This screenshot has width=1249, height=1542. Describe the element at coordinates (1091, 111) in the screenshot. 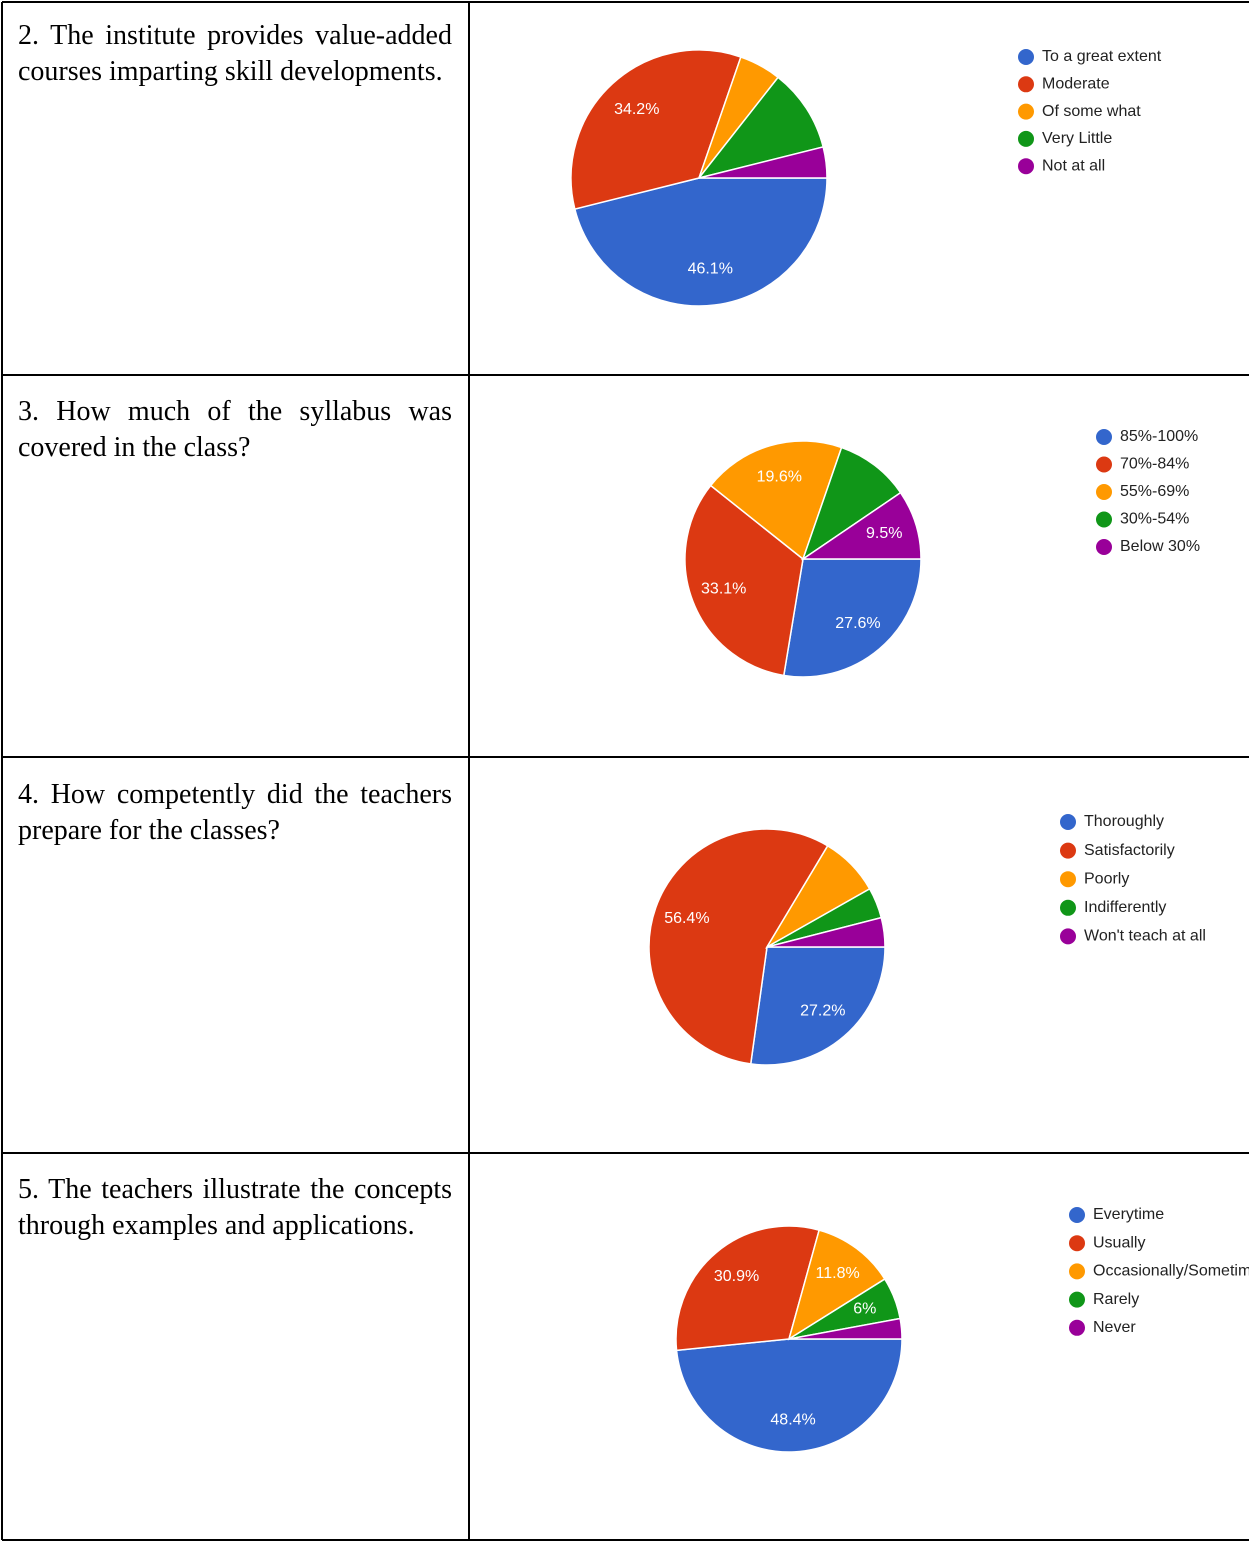

I see `legend-label: Of some what` at that location.